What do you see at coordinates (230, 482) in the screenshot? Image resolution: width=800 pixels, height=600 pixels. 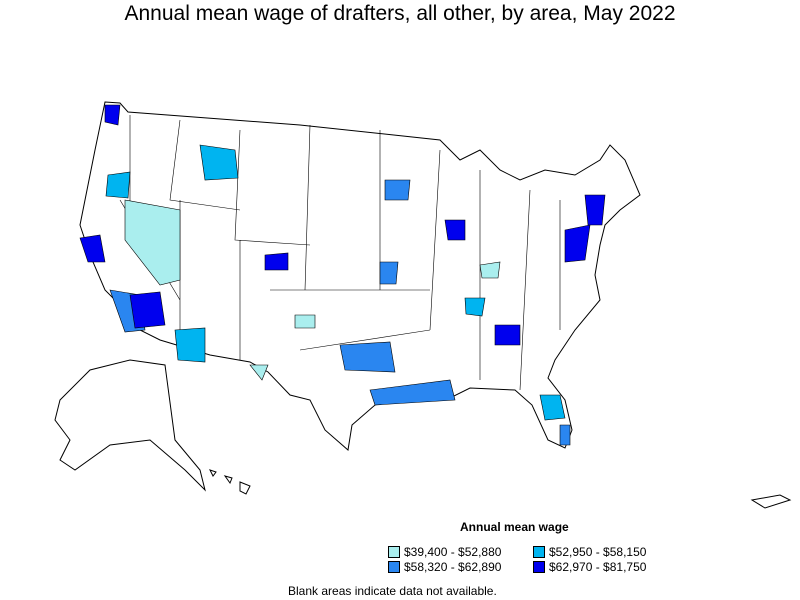 I see `hawaii` at bounding box center [230, 482].